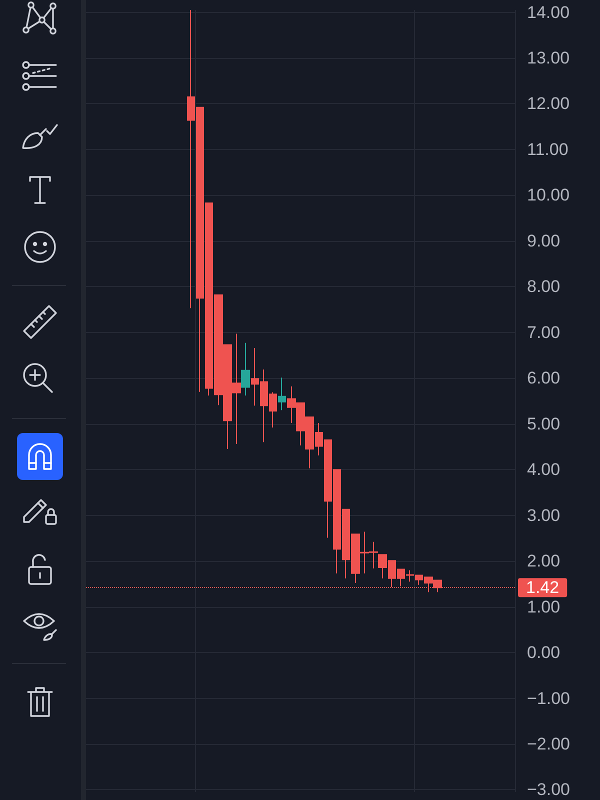 This screenshot has height=800, width=600. Describe the element at coordinates (543, 240) in the screenshot. I see `y-tick-label: 9.00` at that location.